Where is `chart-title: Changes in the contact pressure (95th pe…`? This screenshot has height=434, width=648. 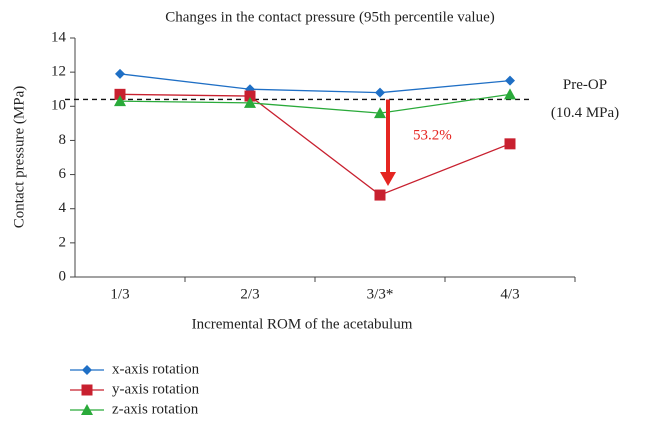
chart-title: Changes in the contact pressure (95th pe… is located at coordinates (329, 17).